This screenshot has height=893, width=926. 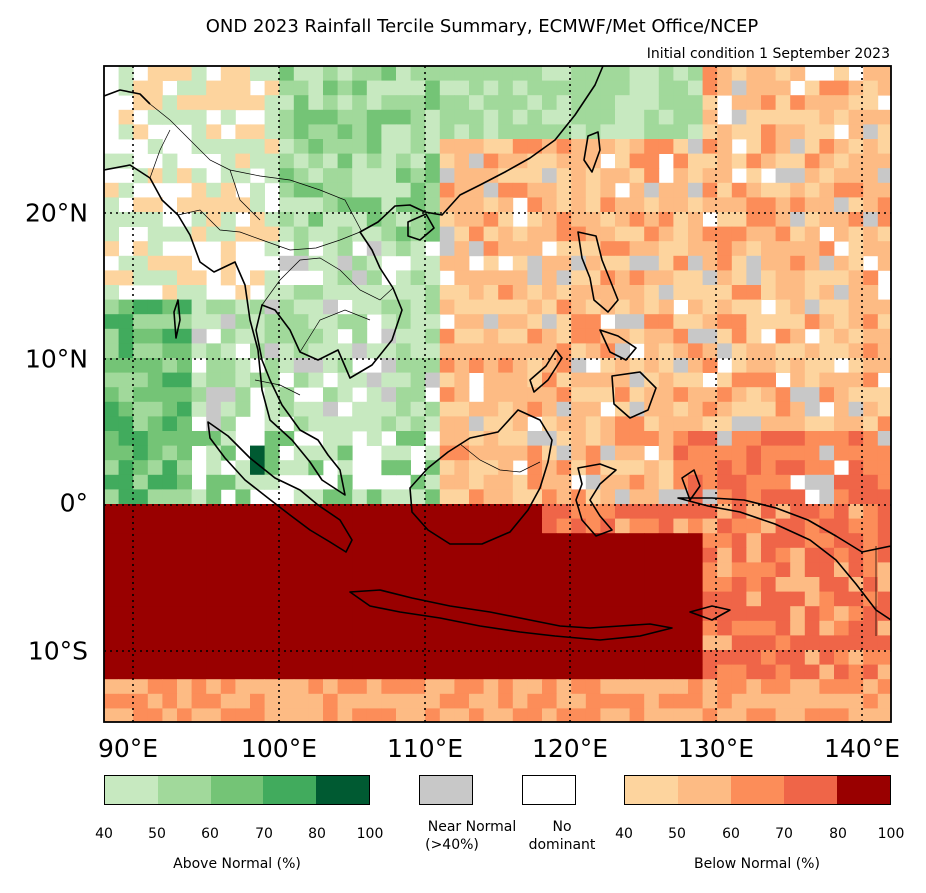 What do you see at coordinates (446, 790) in the screenshot?
I see `near-normal-fill` at bounding box center [446, 790].